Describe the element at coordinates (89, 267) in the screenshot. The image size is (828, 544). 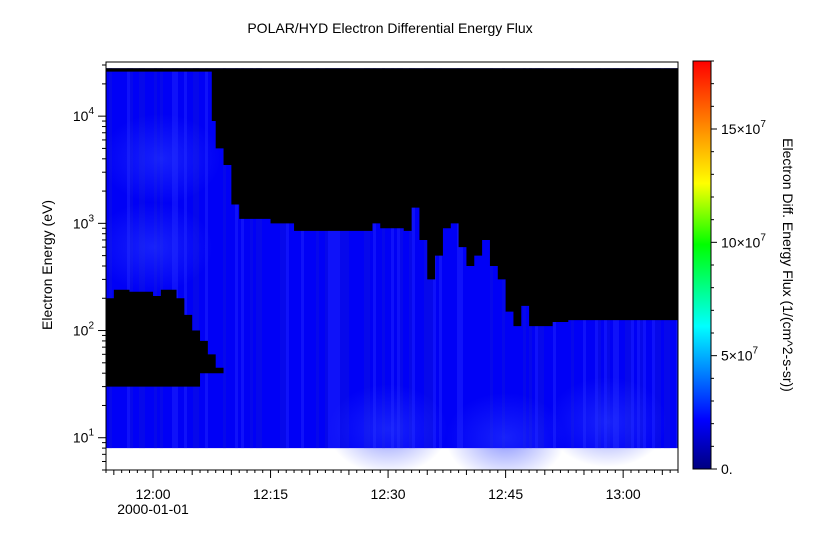
I see `y-axis: 10¹ 10² 10³ 10⁴` at that location.